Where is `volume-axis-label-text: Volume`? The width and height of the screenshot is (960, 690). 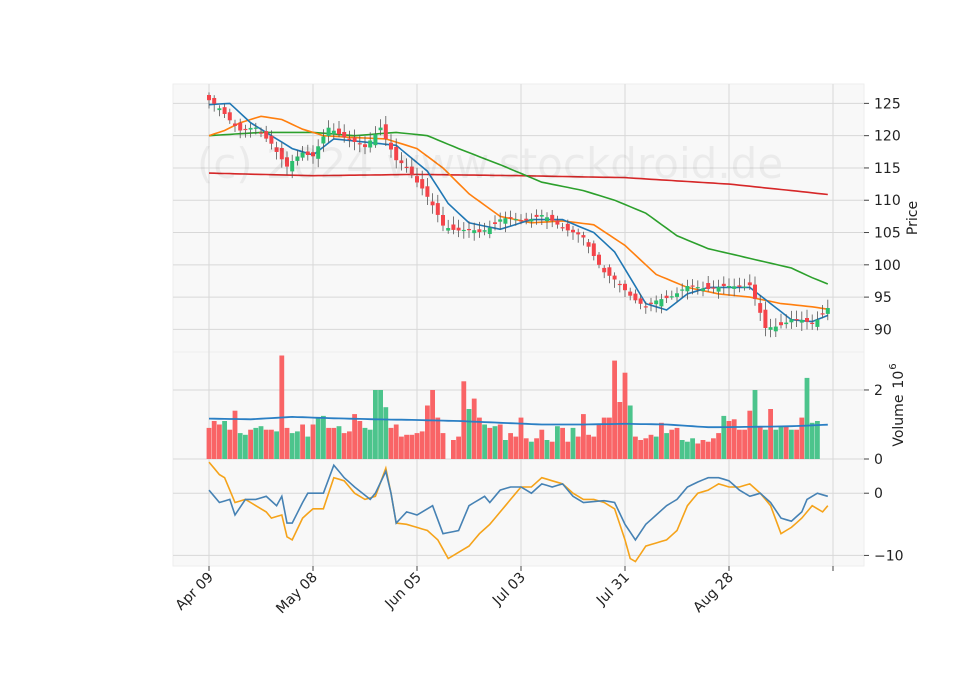 volume-axis-label-text: Volume is located at coordinates (899, 421).